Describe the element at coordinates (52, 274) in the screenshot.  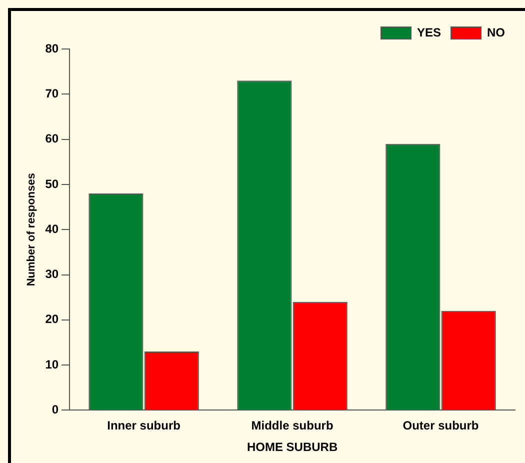
I see `y-tick-label: 30` at that location.